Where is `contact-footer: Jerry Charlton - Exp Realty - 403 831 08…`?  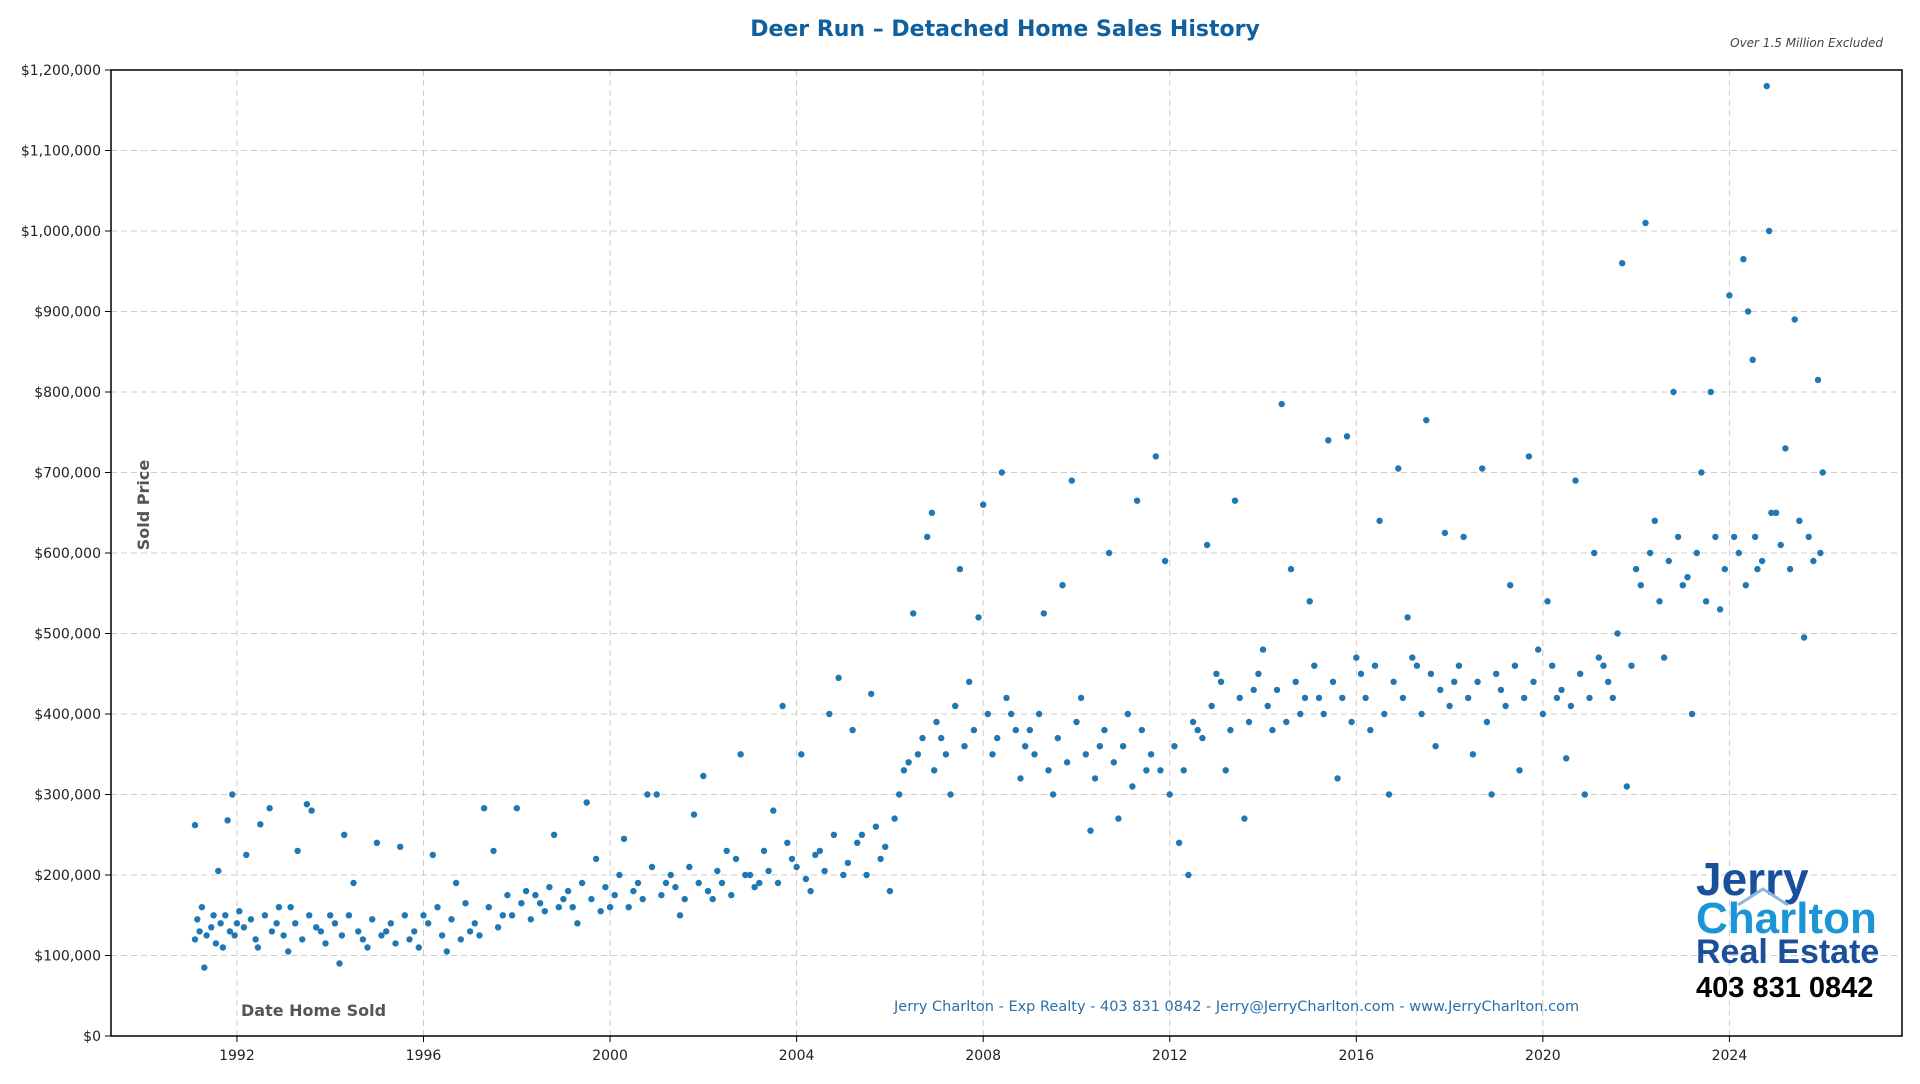 contact-footer: Jerry Charlton - Exp Realty - 403 831 08… is located at coordinates (1236, 1007).